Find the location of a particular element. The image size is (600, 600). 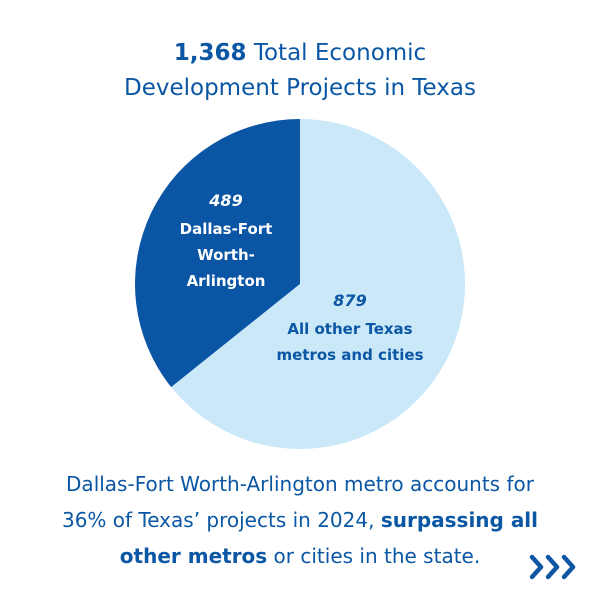

slice-name-label: All other Texas is located at coordinates (349, 329).